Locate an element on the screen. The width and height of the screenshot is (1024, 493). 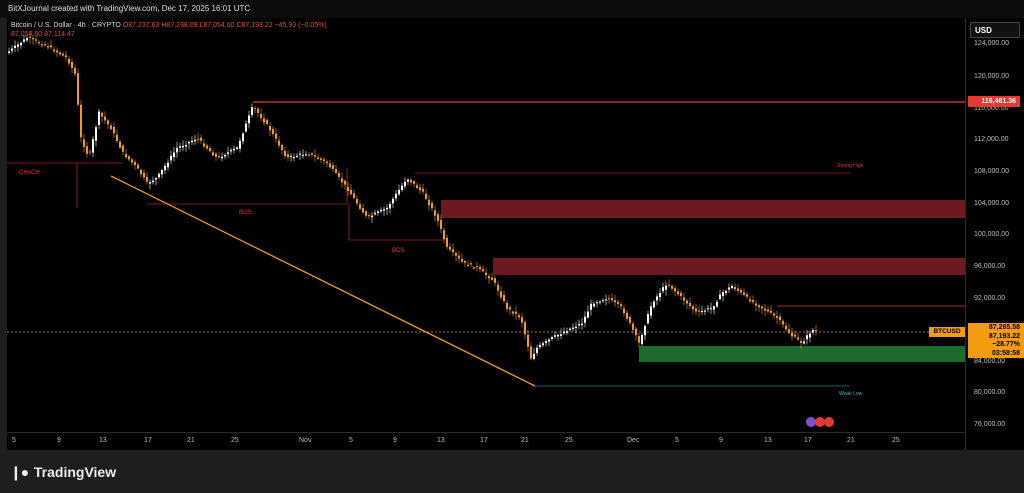
event-flags-icon is located at coordinates (821, 422).